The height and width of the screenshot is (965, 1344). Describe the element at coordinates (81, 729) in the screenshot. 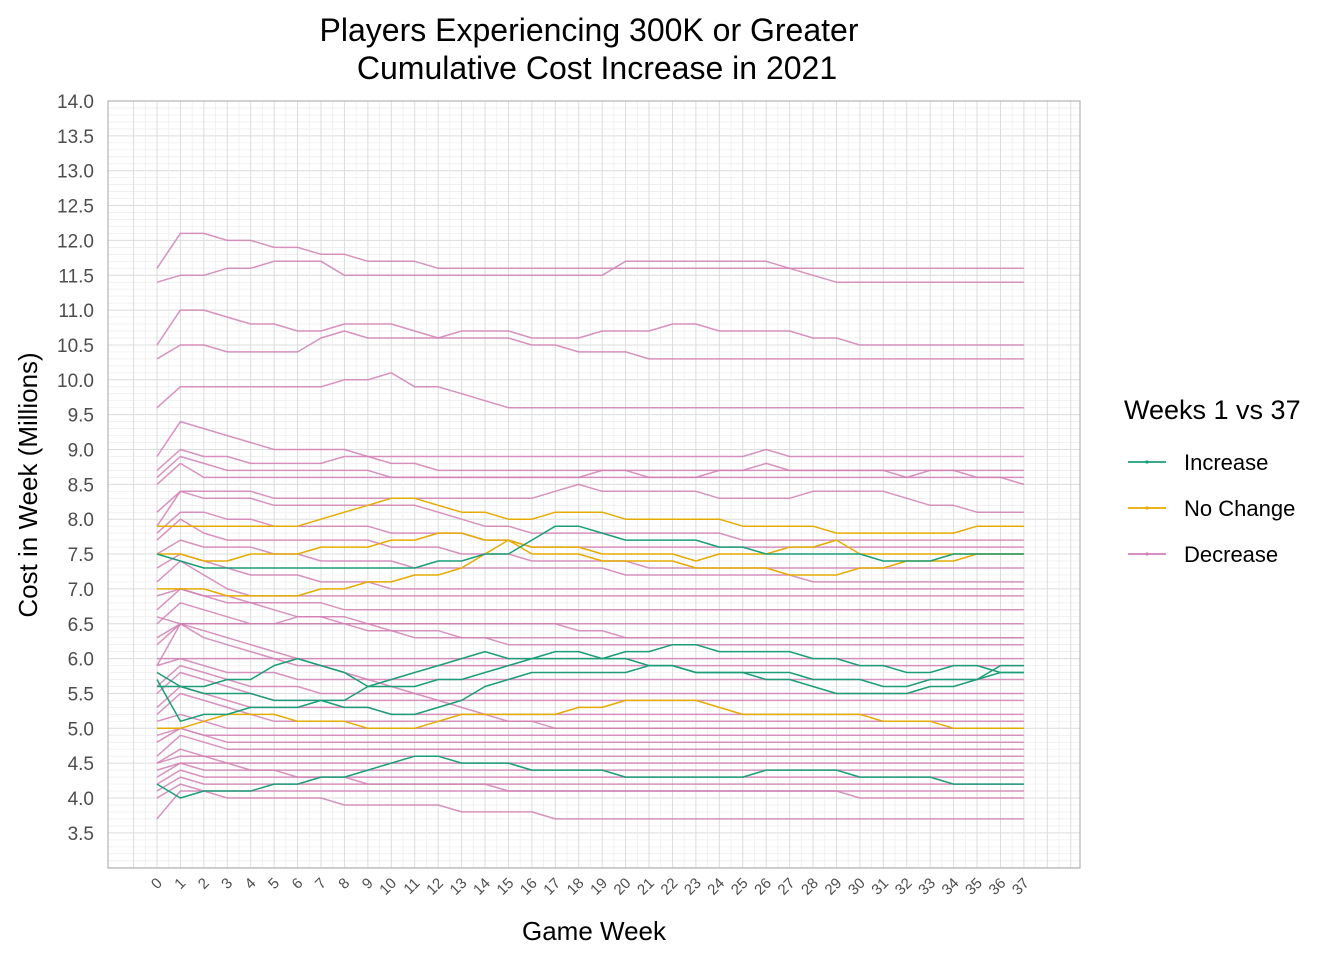

I see `y-tick-label: 5.0` at that location.